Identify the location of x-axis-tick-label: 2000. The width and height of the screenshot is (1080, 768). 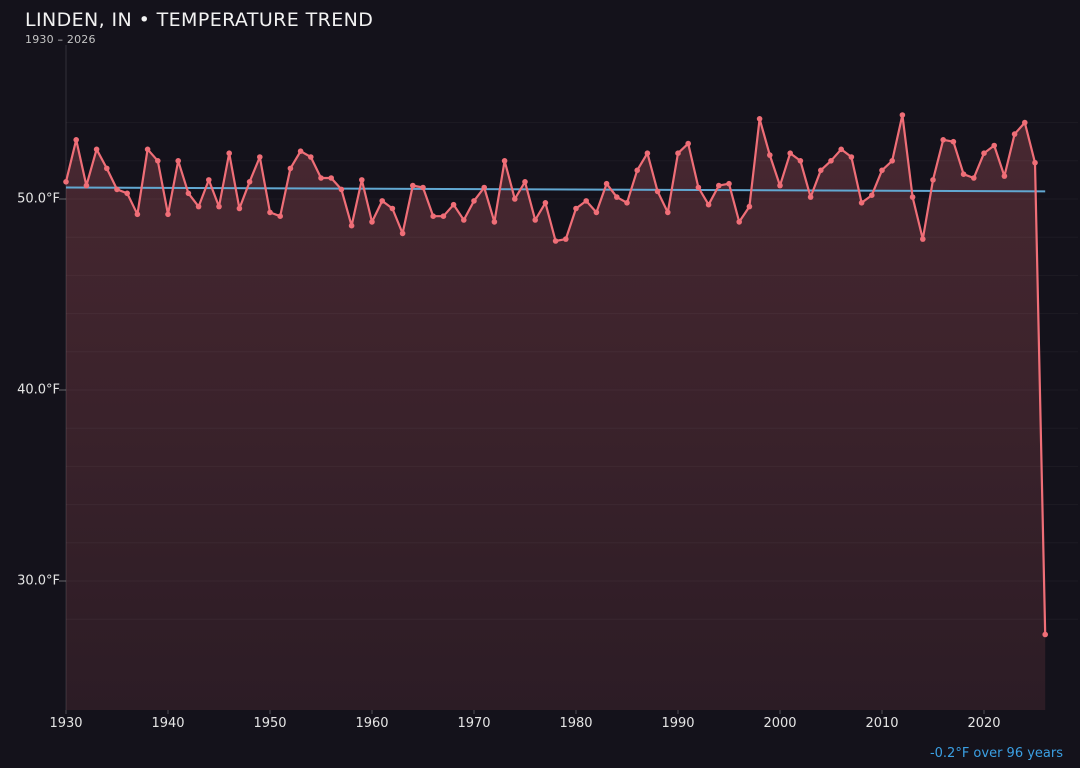
(780, 723).